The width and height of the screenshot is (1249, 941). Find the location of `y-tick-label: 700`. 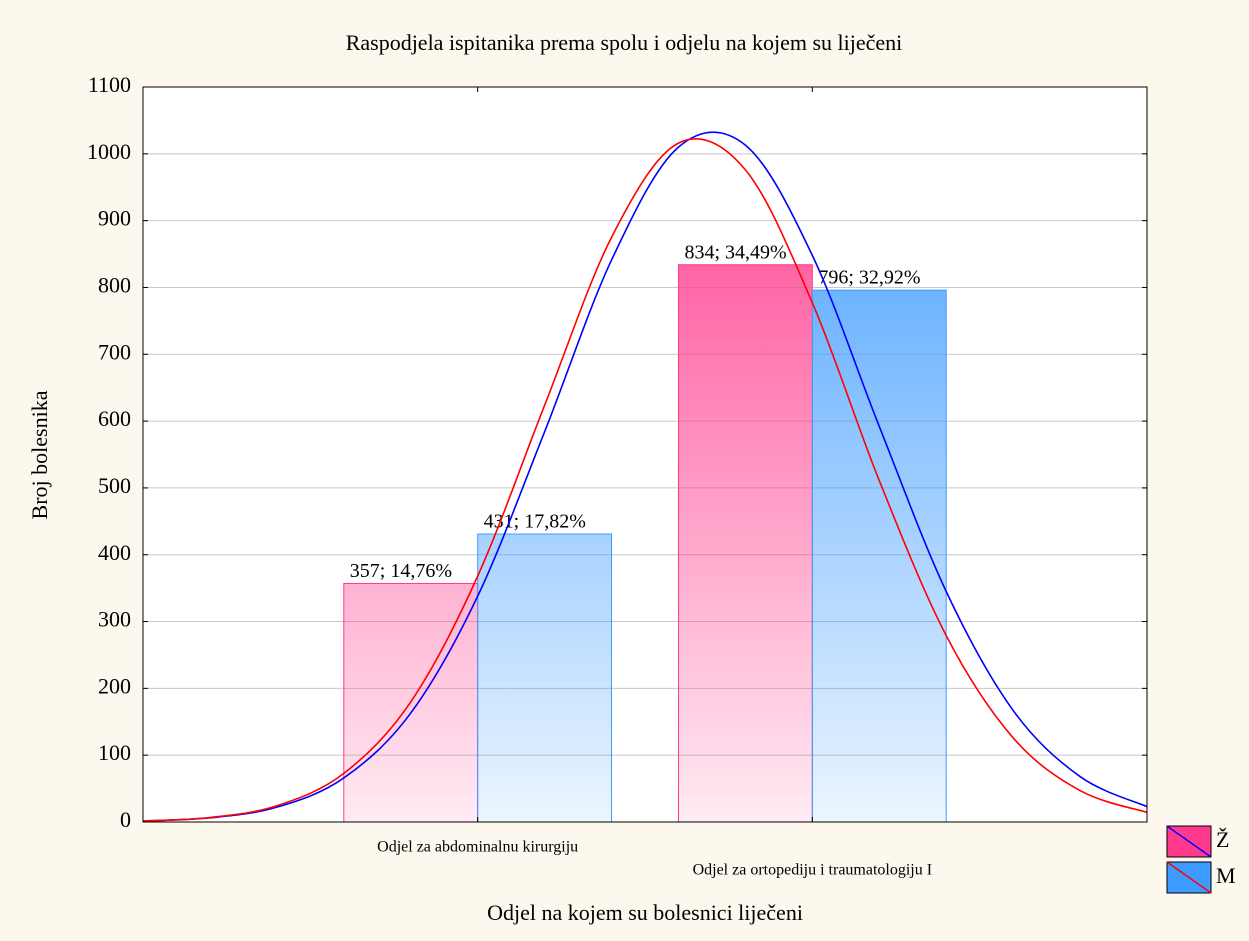

y-tick-label: 700 is located at coordinates (114, 351).